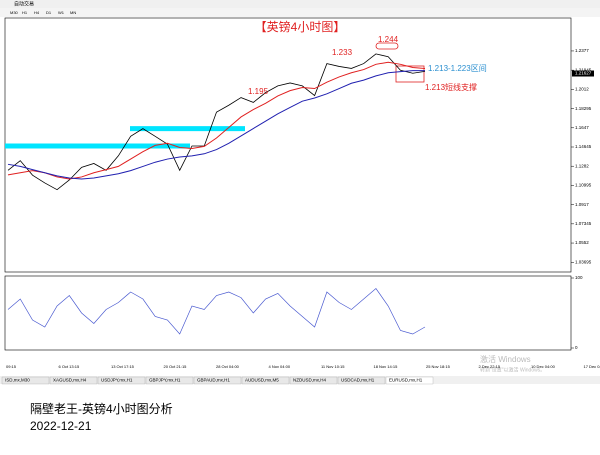  Describe the element at coordinates (228, 366) in the screenshot. I see `x-tick-label: 28 Oct 04:00` at that location.